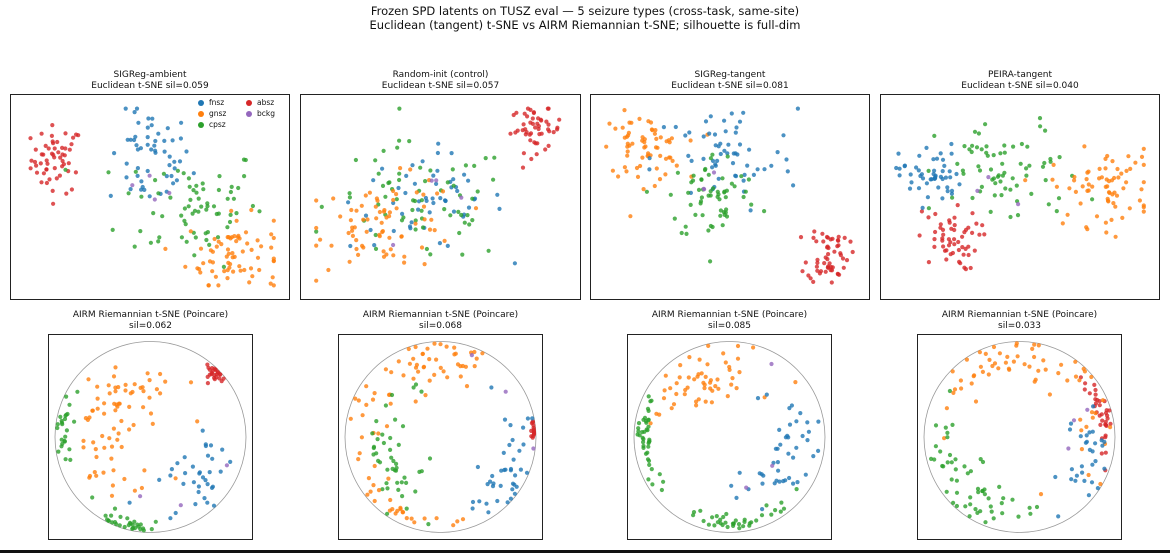  I want to click on panel-subtitle: sil=0.033, so click(1019, 326).